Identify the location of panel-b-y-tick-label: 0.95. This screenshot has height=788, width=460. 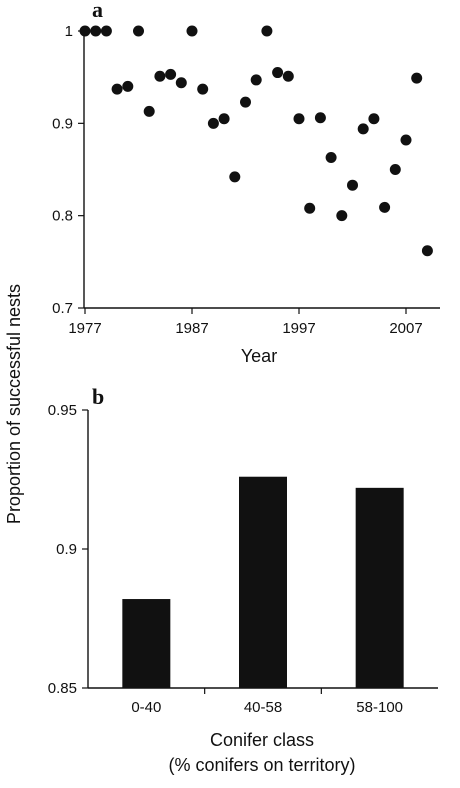
(62, 410).